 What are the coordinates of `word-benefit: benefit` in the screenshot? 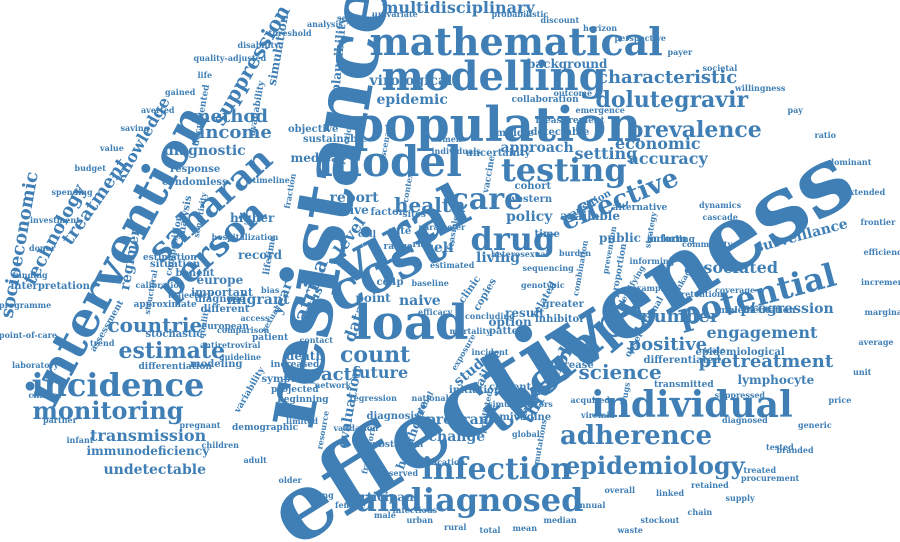 It's located at (195, 273).